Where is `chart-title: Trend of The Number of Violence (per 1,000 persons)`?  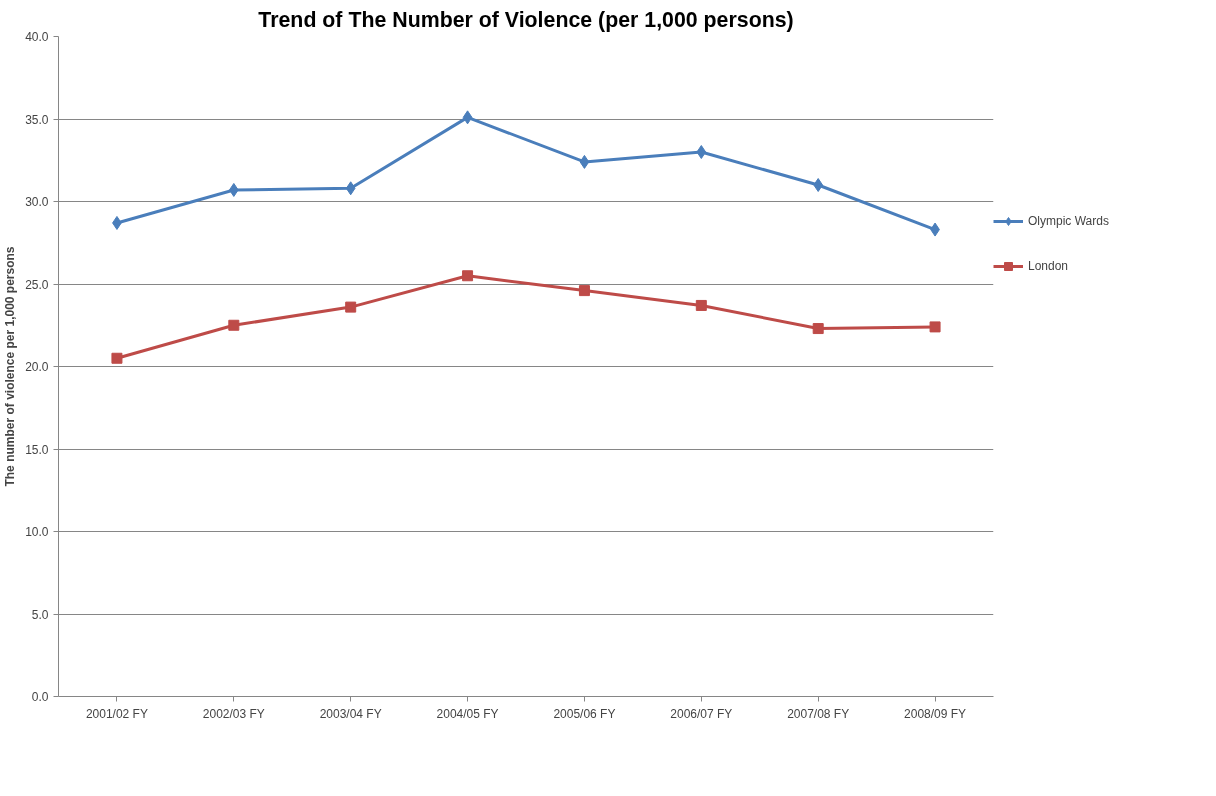 chart-title: Trend of The Number of Violence (per 1,000 persons) is located at coordinates (526, 19).